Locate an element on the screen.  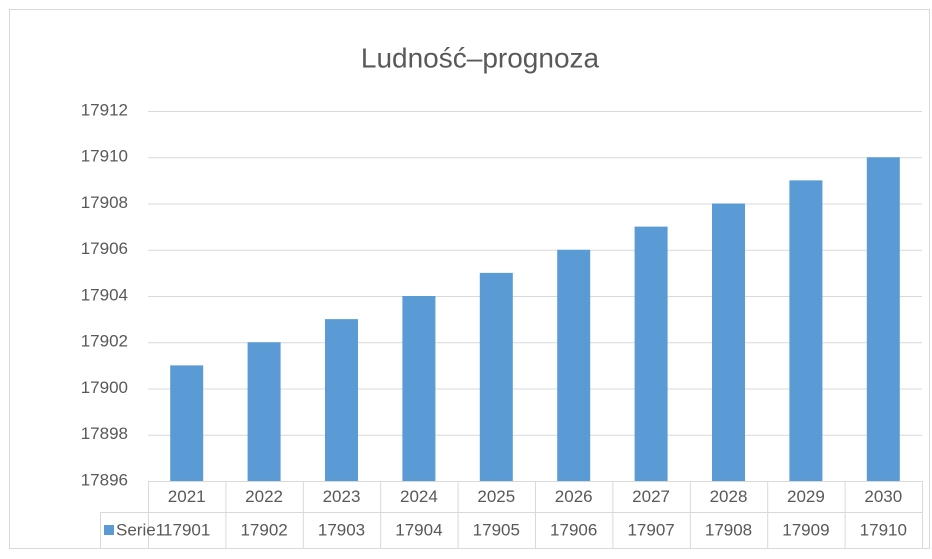
x-tick-label: 2024 is located at coordinates (419, 496).